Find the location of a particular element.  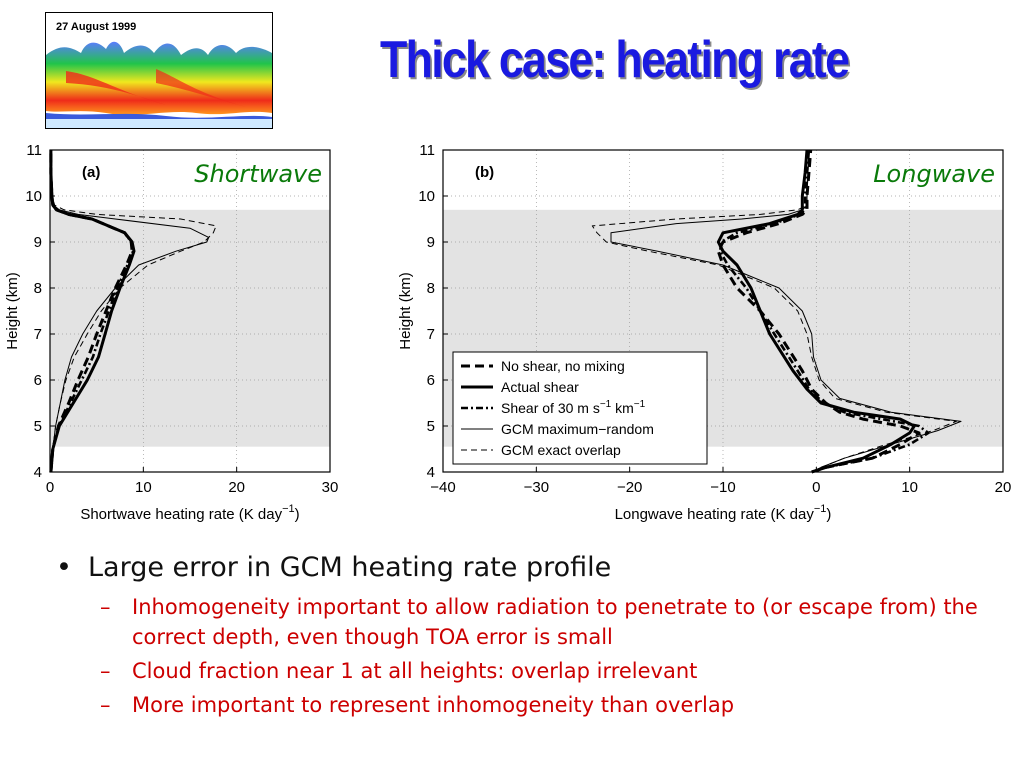

x-tick-label: −40 is located at coordinates (442, 487).